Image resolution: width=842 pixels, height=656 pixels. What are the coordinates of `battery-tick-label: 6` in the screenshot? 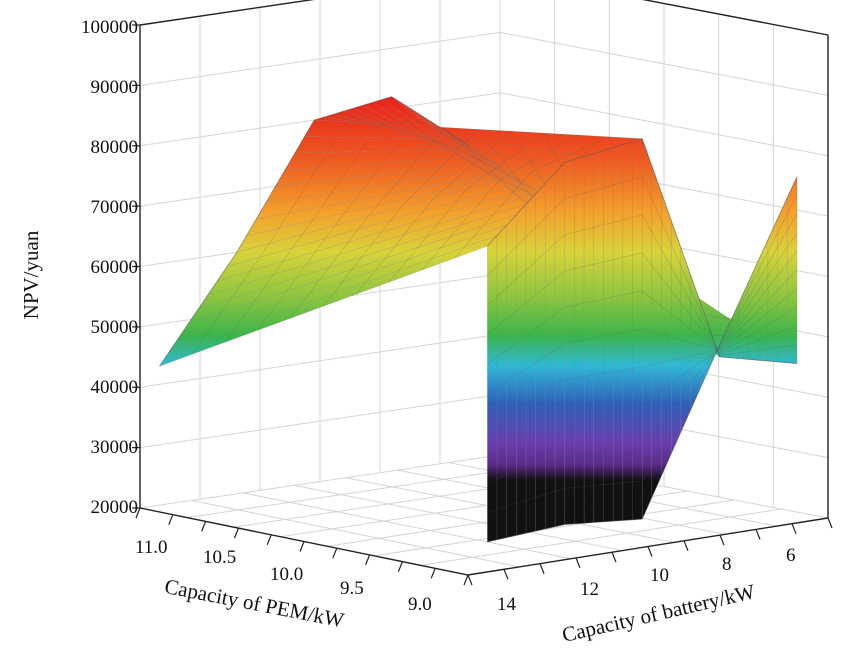 It's located at (791, 555).